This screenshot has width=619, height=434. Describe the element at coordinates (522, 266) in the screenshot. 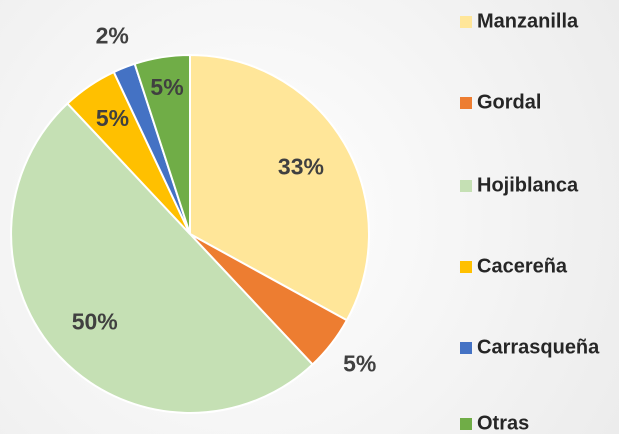

I see `legend-label: Cacereña` at that location.